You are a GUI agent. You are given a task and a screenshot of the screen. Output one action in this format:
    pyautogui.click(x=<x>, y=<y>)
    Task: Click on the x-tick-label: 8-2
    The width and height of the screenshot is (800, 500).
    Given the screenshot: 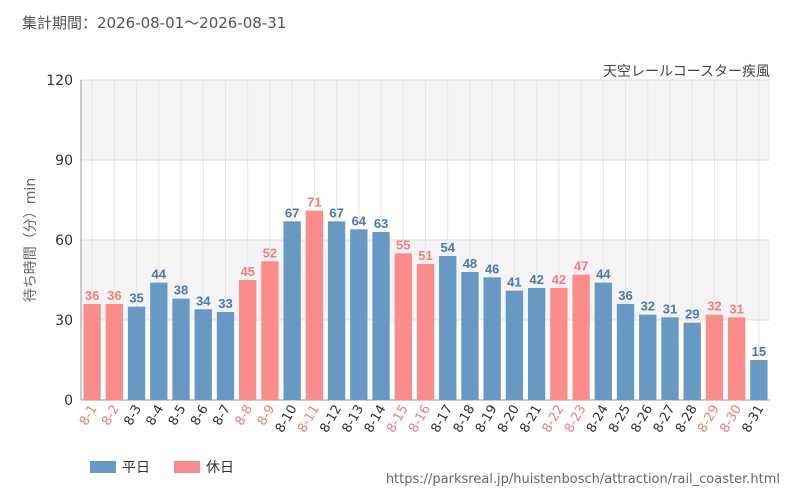 What is the action you would take?
    pyautogui.click(x=111, y=416)
    